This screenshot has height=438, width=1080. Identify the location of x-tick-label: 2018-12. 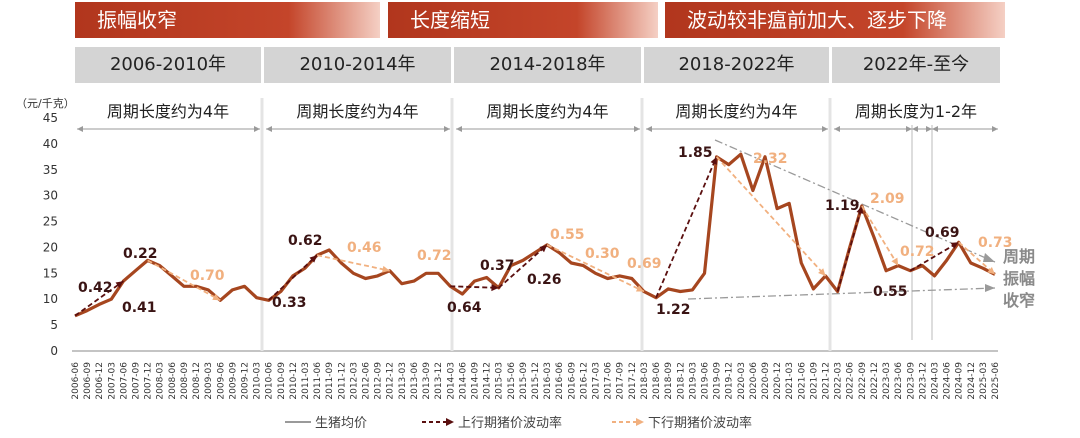
(681, 381).